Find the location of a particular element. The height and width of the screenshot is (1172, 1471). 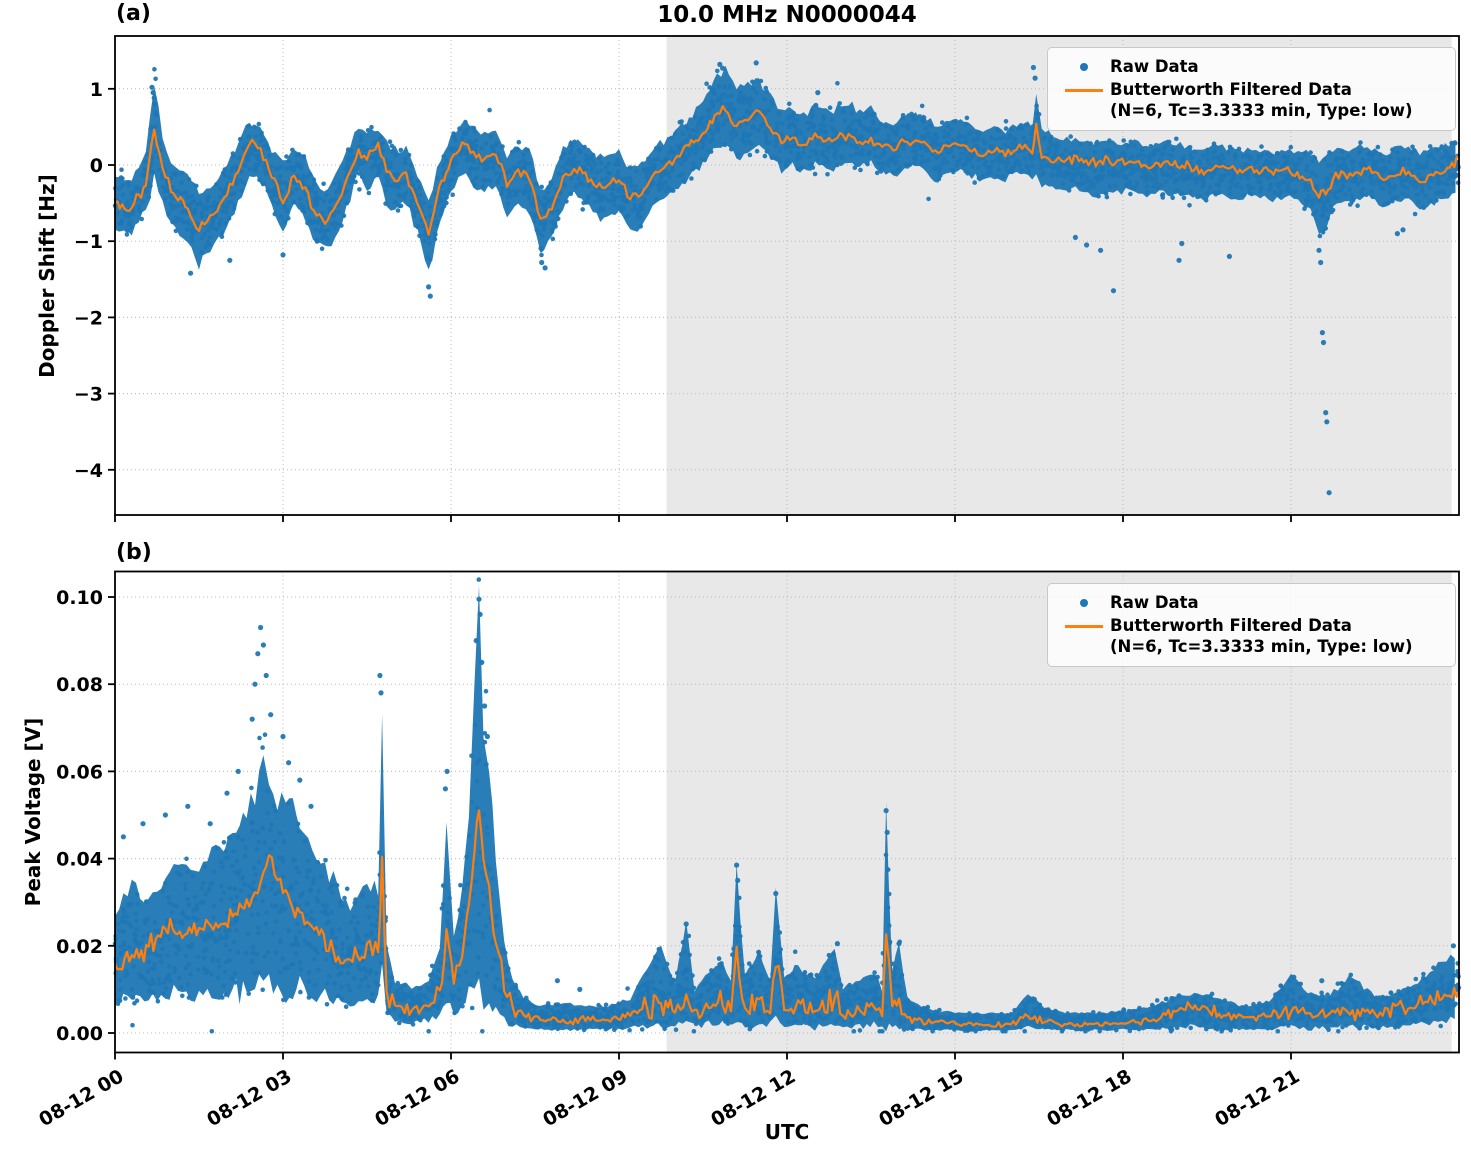

panel-a-label: (a) is located at coordinates (133, 13).